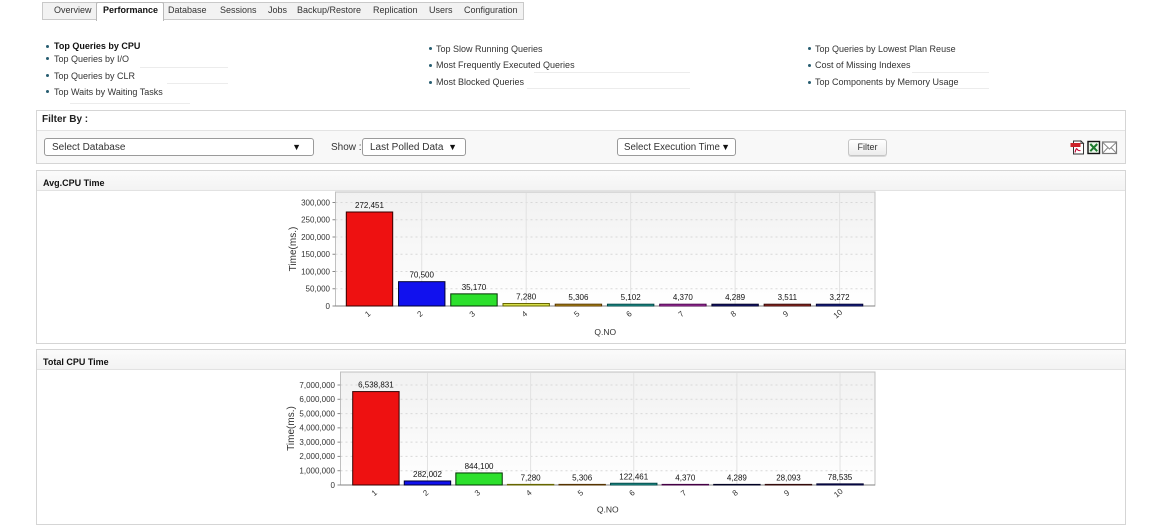 This screenshot has height=525, width=1160. Describe the element at coordinates (315, 202) in the screenshot. I see `svg-text: 300,000` at that location.